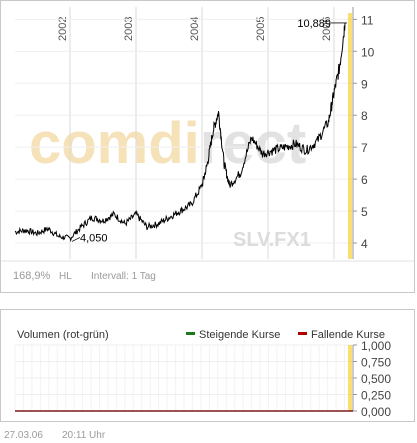 The width and height of the screenshot is (417, 443). What do you see at coordinates (63, 335) in the screenshot?
I see `volume-title: Volumen (rot-grün)` at bounding box center [63, 335].